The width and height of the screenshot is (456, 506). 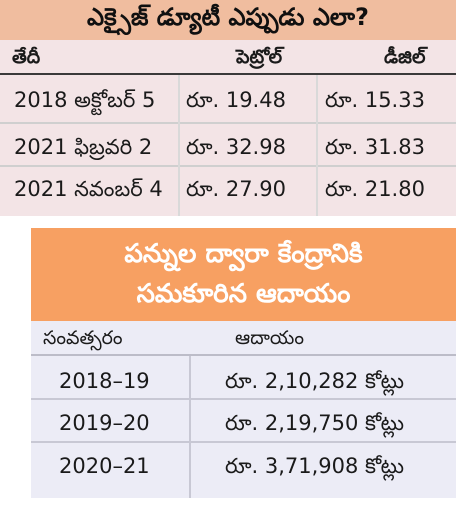 What do you see at coordinates (104, 466) in the screenshot?
I see `row-year: 2020–21` at bounding box center [104, 466].